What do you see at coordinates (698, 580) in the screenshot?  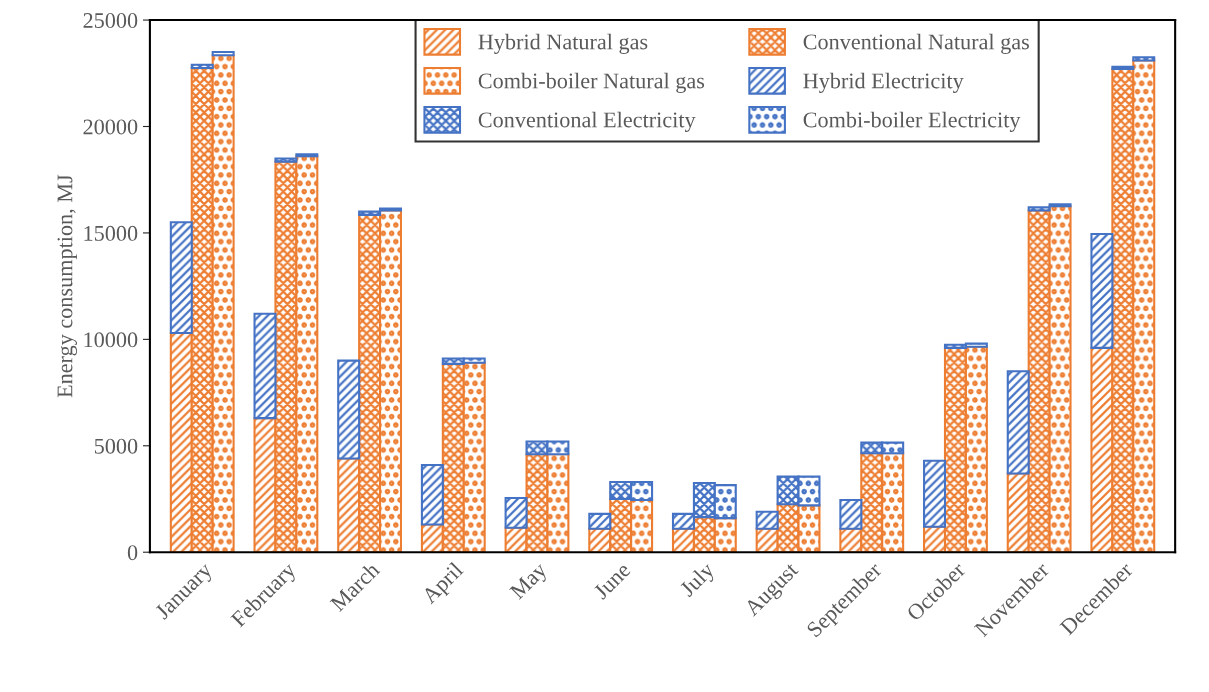 I see `x-tick-label: July` at bounding box center [698, 580].